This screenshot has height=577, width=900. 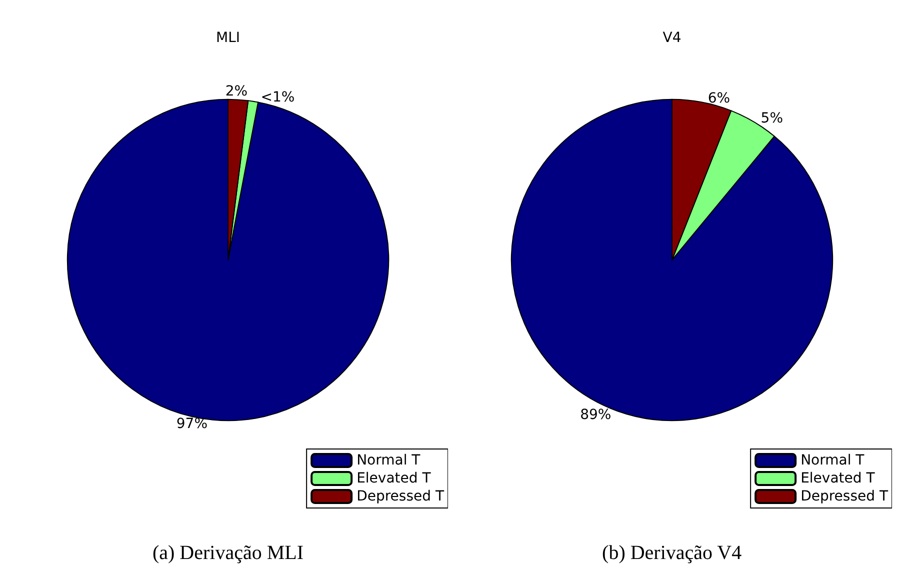 What do you see at coordinates (672, 38) in the screenshot?
I see `chart-title: V4` at bounding box center [672, 38].